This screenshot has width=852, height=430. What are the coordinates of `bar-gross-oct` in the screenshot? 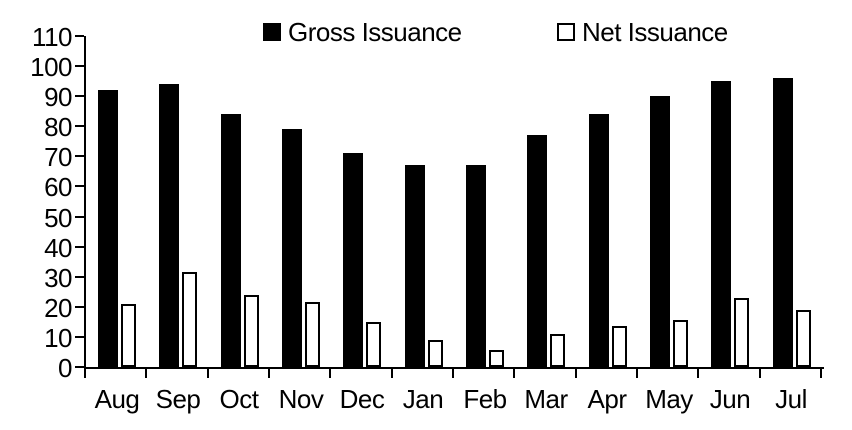 It's located at (231, 240).